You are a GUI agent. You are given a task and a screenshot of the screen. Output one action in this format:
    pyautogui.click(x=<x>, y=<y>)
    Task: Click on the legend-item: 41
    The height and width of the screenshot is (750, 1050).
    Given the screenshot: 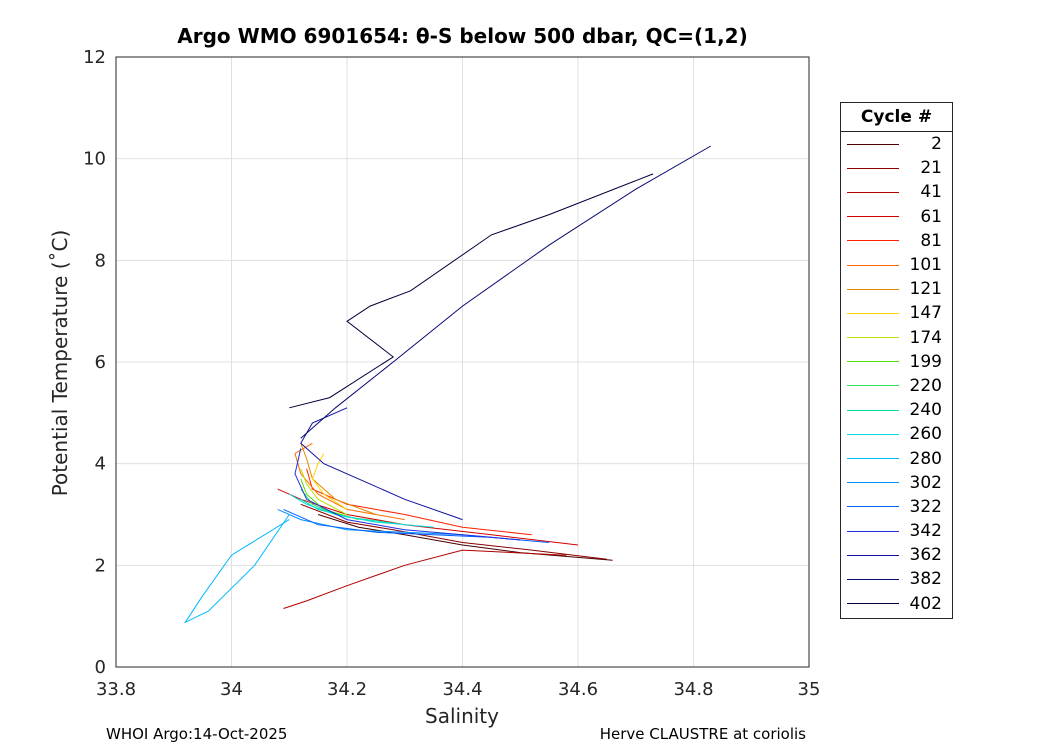 What is the action you would take?
    pyautogui.click(x=896, y=192)
    